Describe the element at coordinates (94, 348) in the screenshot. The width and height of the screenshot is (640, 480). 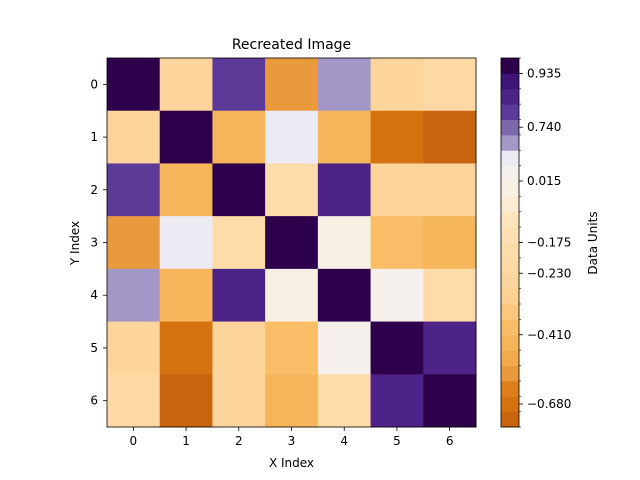
I see `y-tick-label: 5` at that location.